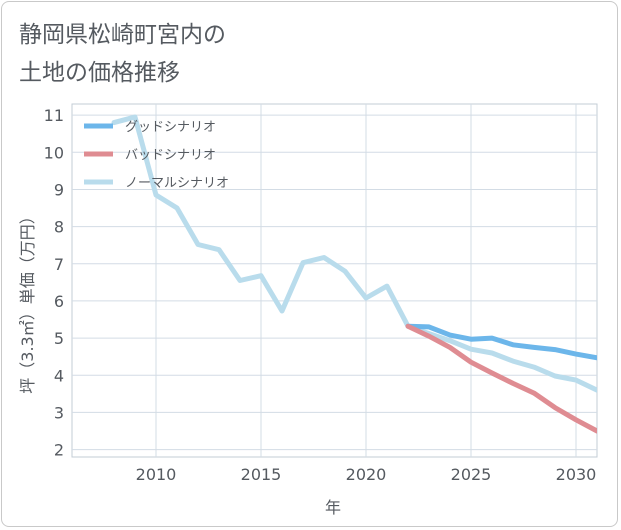  I want to click on y-tick-label: 11, so click(54, 115).